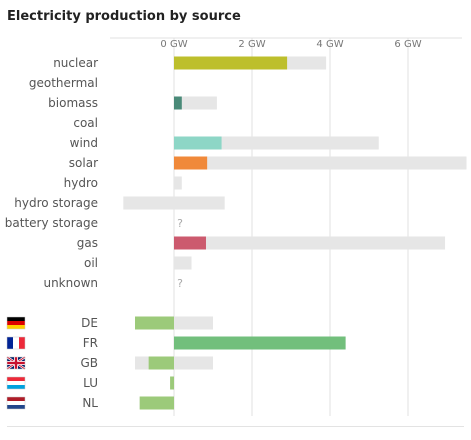 Image resolution: width=471 pixels, height=440 pixels. What do you see at coordinates (89, 363) in the screenshot?
I see `exchange-label: GB` at bounding box center [89, 363].